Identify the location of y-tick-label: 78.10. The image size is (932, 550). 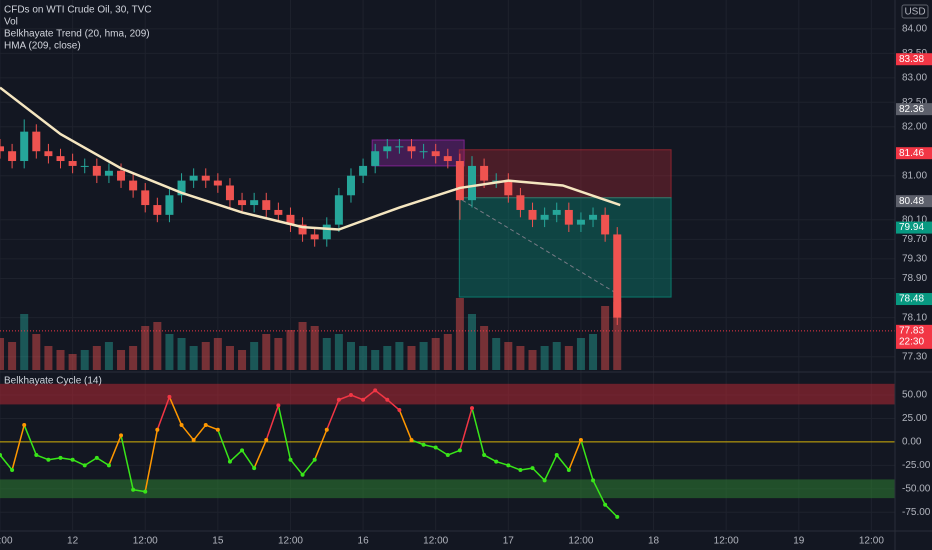
(914, 317).